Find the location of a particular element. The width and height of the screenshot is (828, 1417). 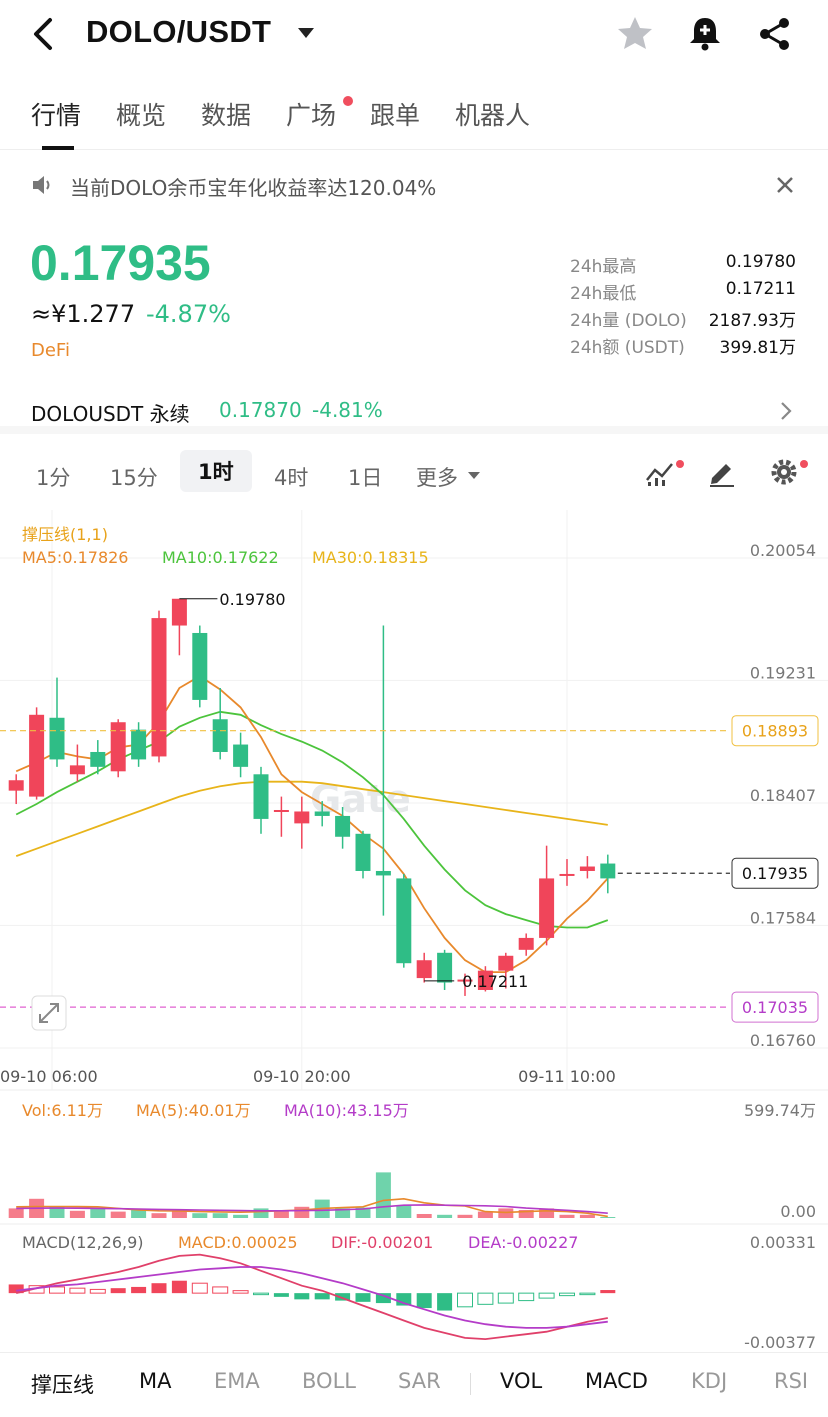

indicator-ma: MA is located at coordinates (155, 1381).